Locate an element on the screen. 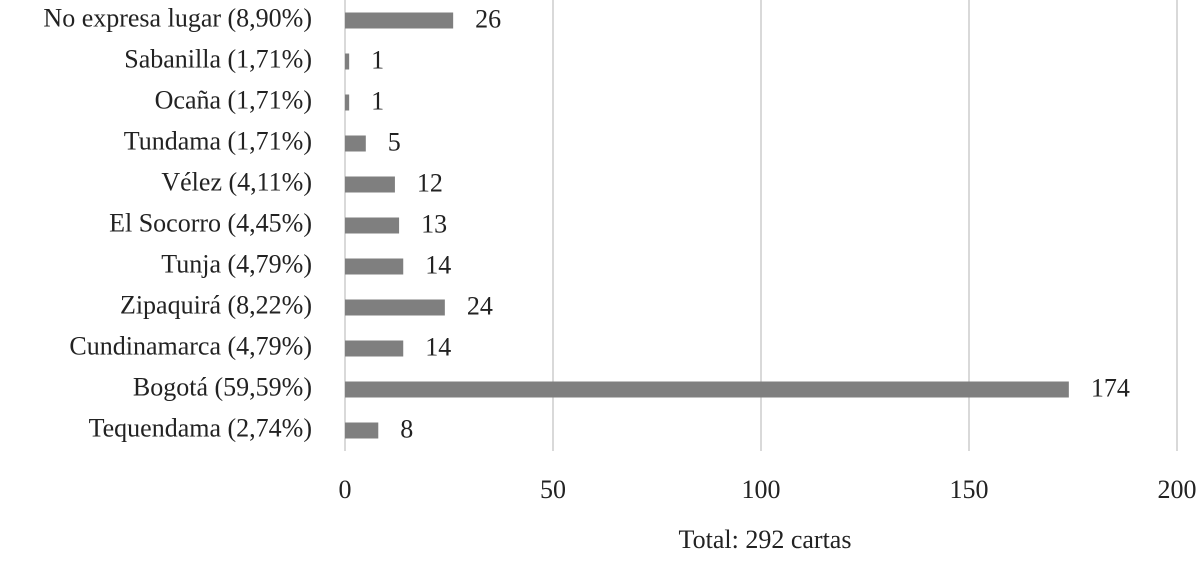 Image resolution: width=1200 pixels, height=562 pixels. x-axis-label: Total: 292 cartas is located at coordinates (765, 539).